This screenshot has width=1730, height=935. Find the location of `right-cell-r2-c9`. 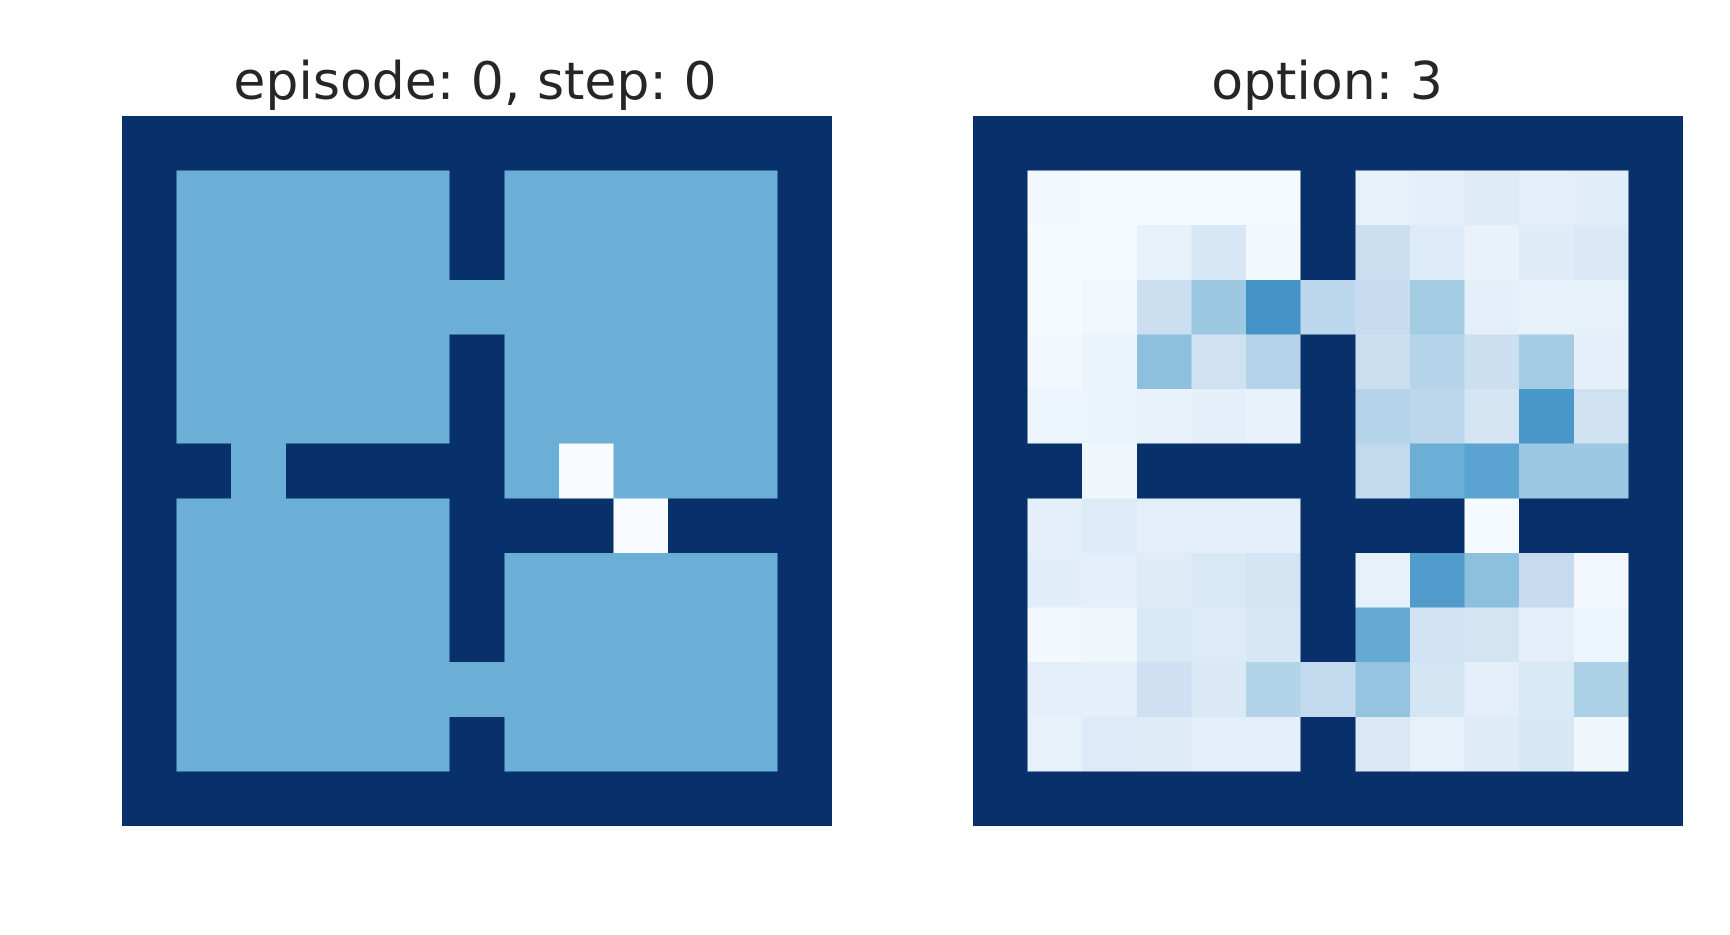

right-cell-r2-c9 is located at coordinates (1492, 253).